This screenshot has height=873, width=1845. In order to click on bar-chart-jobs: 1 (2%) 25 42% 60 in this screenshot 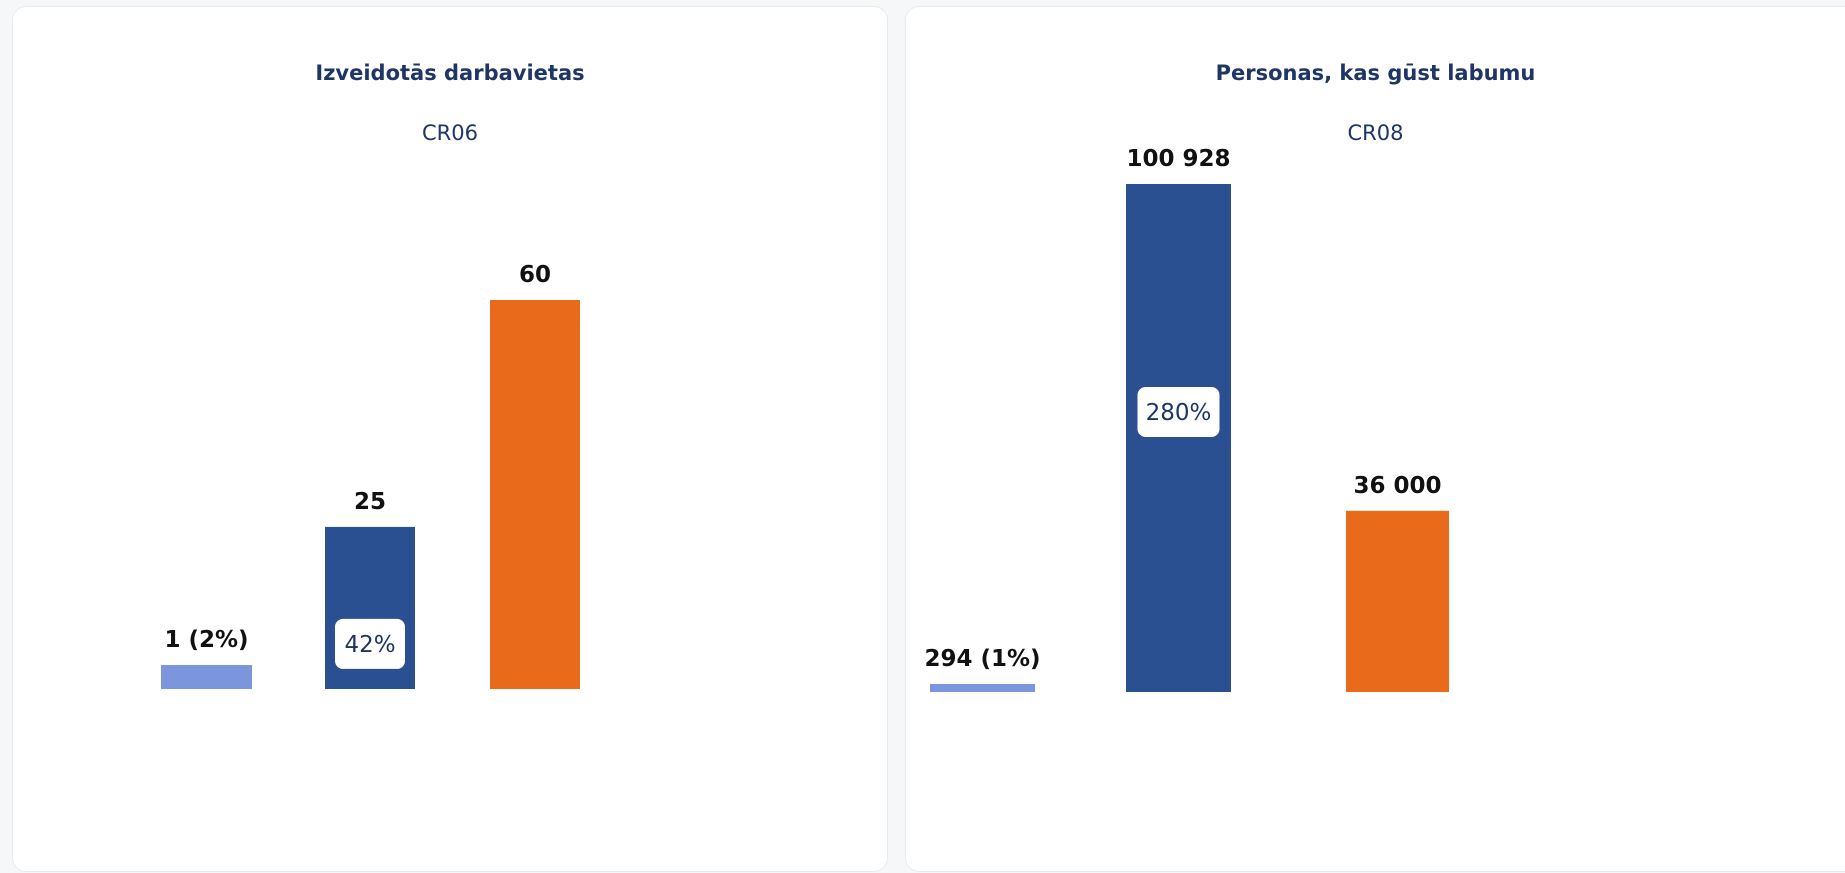, I will do `click(370, 475)`.